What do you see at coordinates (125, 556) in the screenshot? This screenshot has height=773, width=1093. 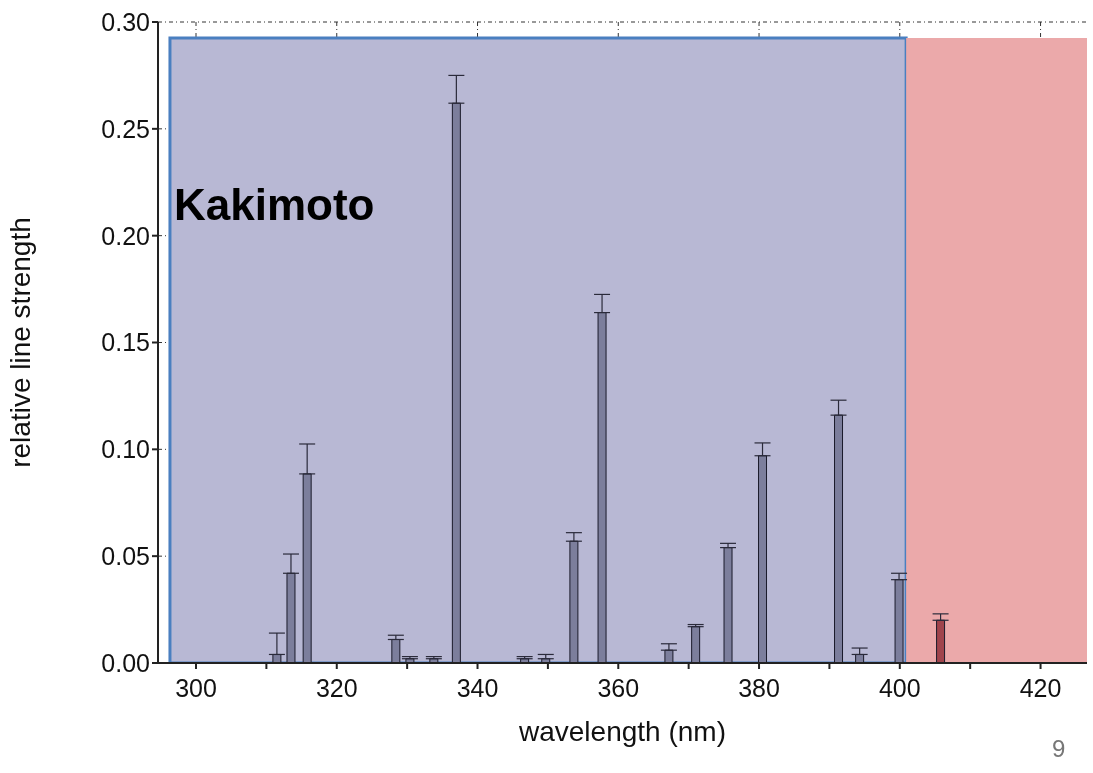 I see `y-tick-label: 0.05` at bounding box center [125, 556].